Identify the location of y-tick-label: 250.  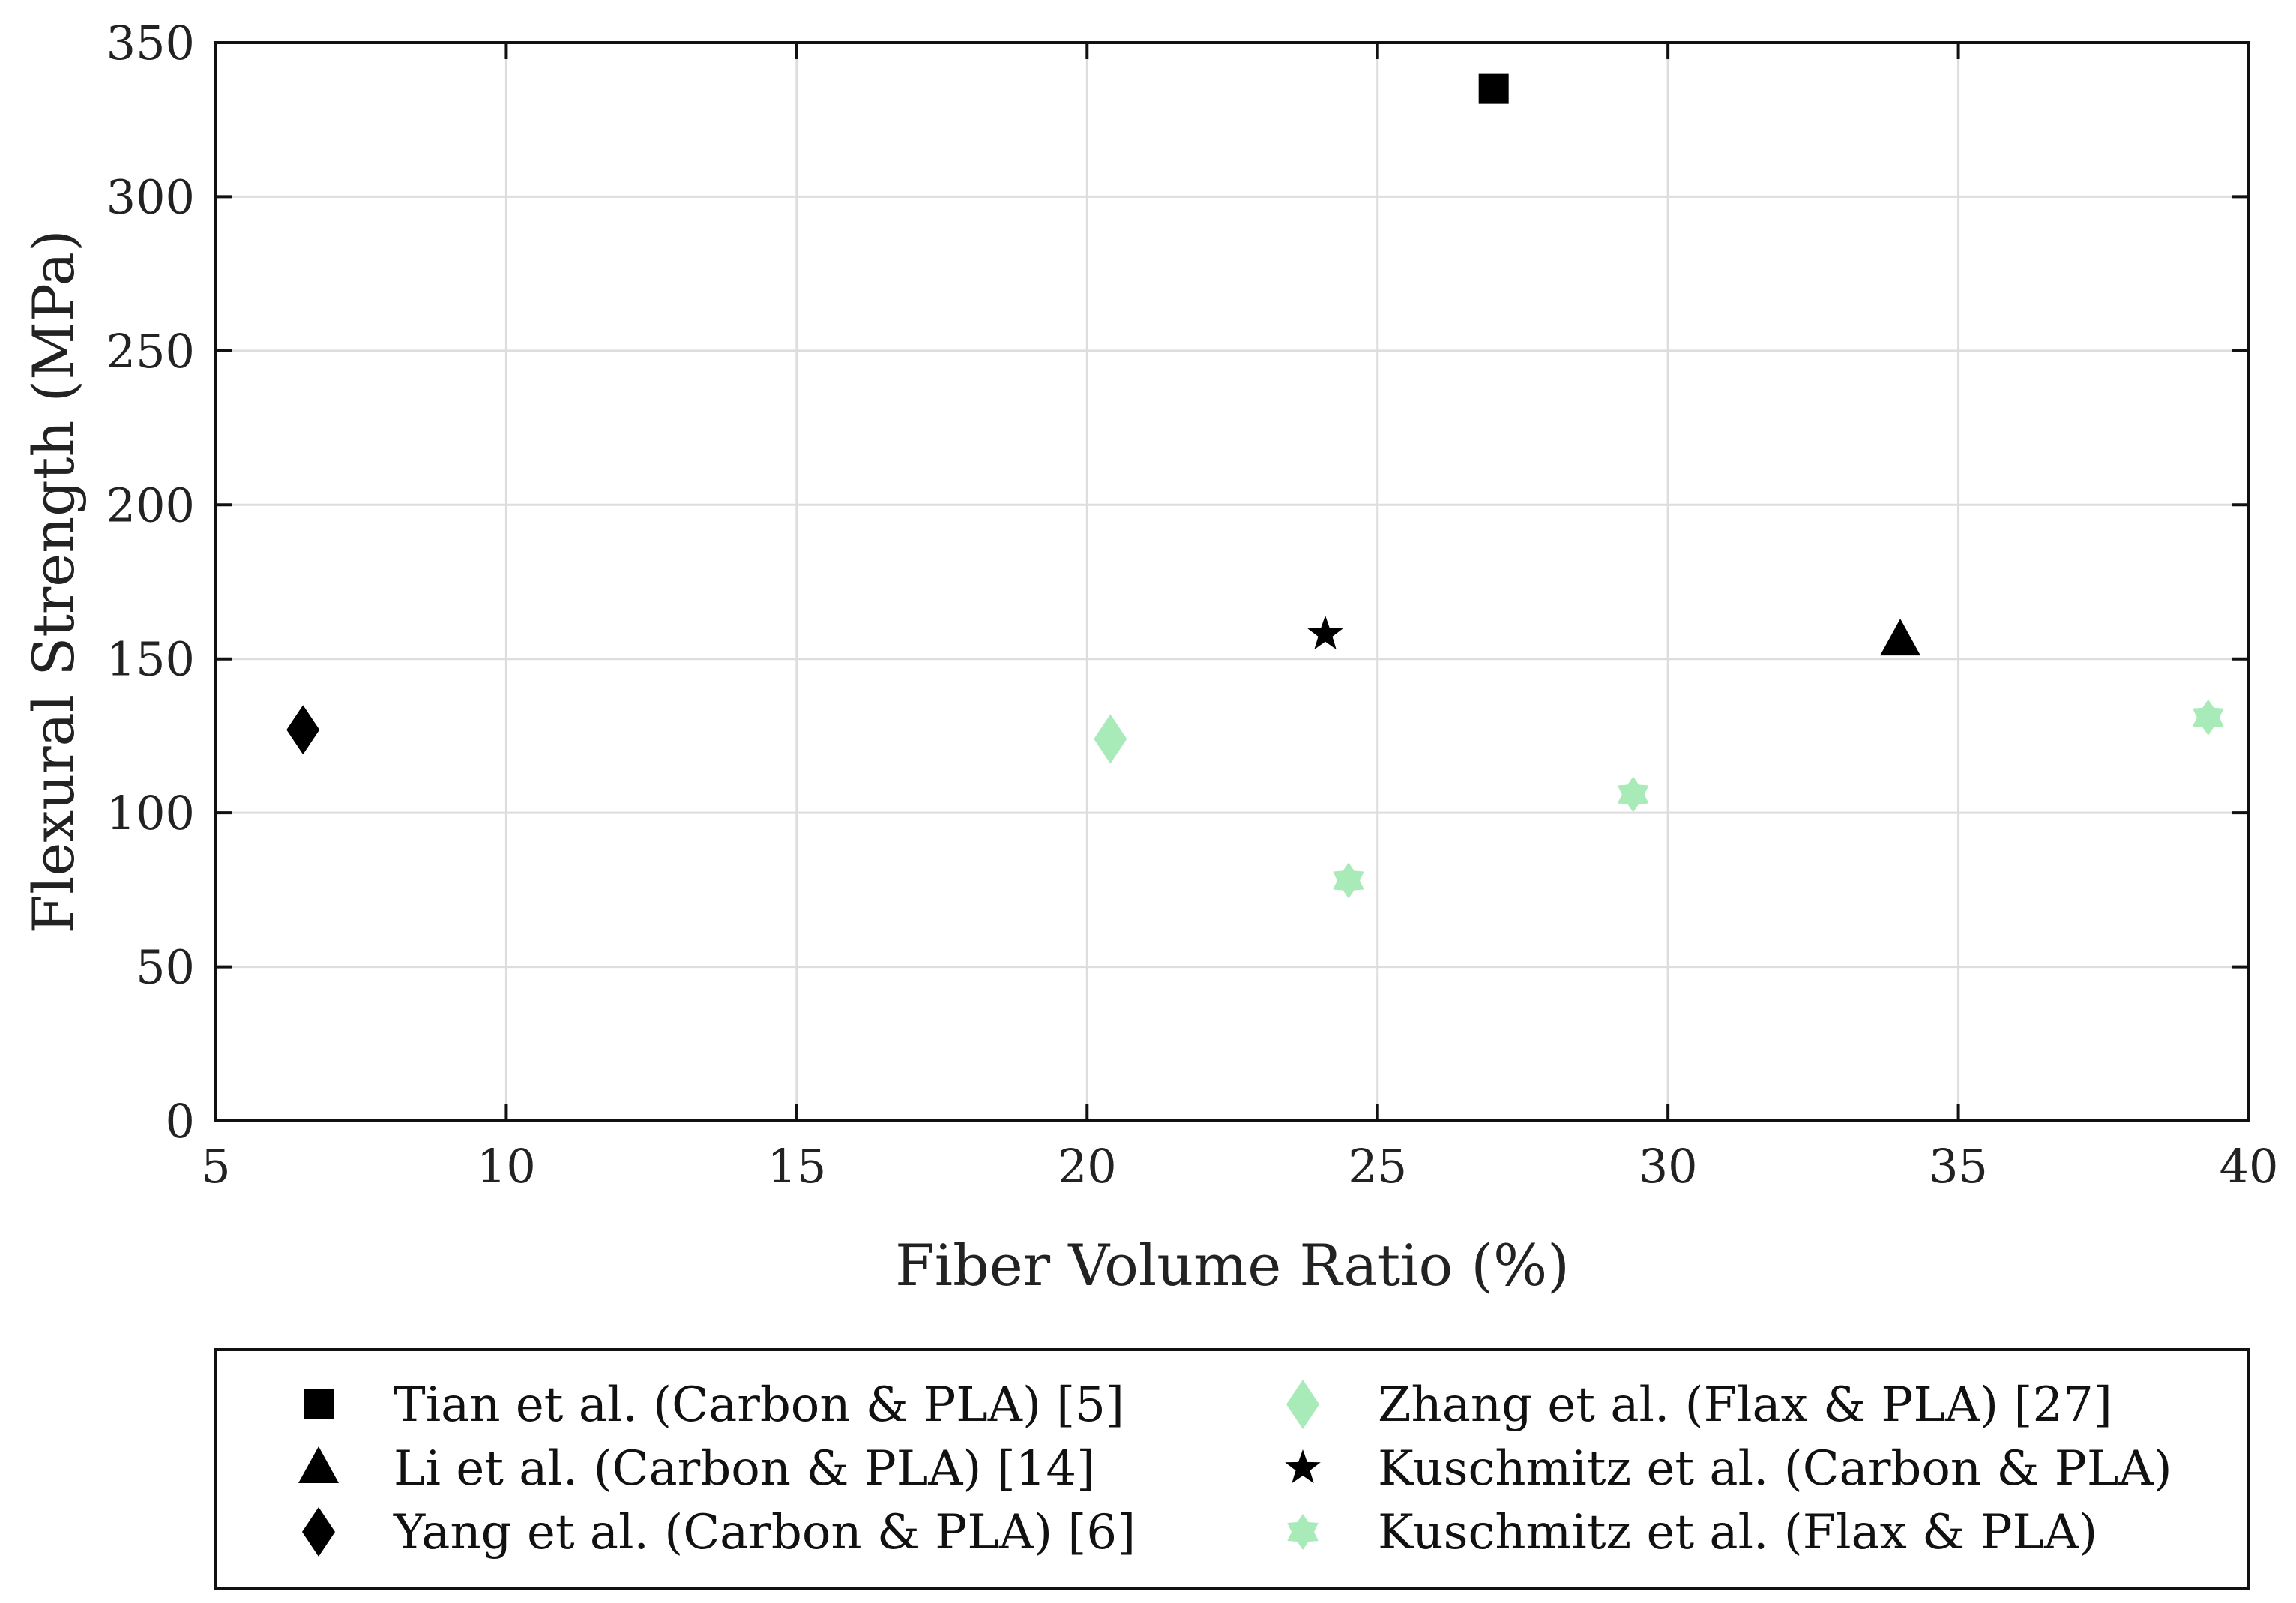
(150, 352).